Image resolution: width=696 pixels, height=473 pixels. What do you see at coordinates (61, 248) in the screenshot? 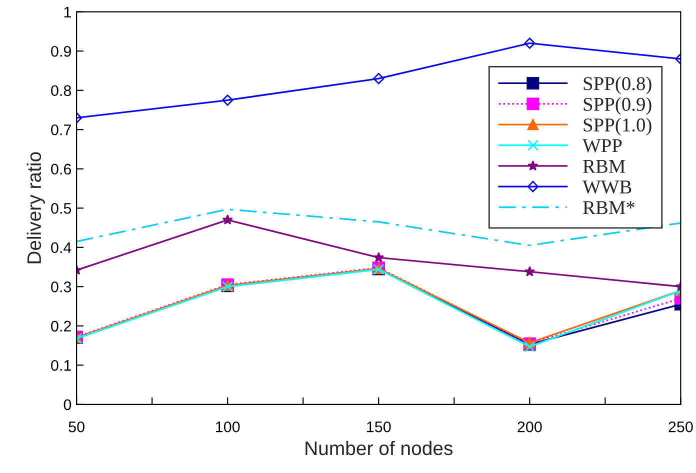
I see `y-tick-label: 0.4` at bounding box center [61, 248].